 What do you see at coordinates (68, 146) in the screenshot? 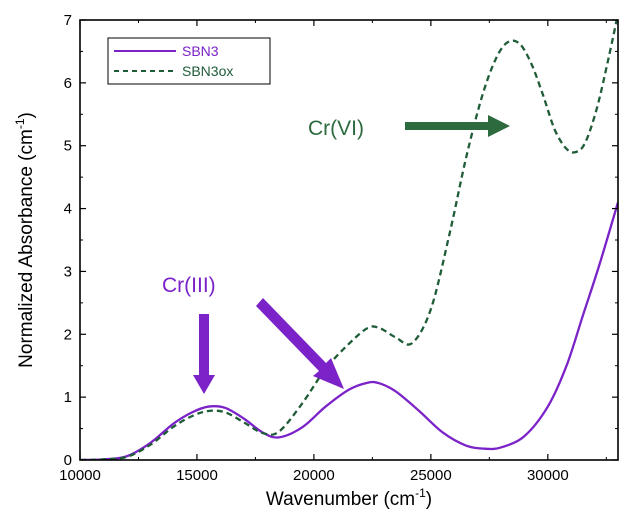
I see `y-tick-label: 5` at bounding box center [68, 146].